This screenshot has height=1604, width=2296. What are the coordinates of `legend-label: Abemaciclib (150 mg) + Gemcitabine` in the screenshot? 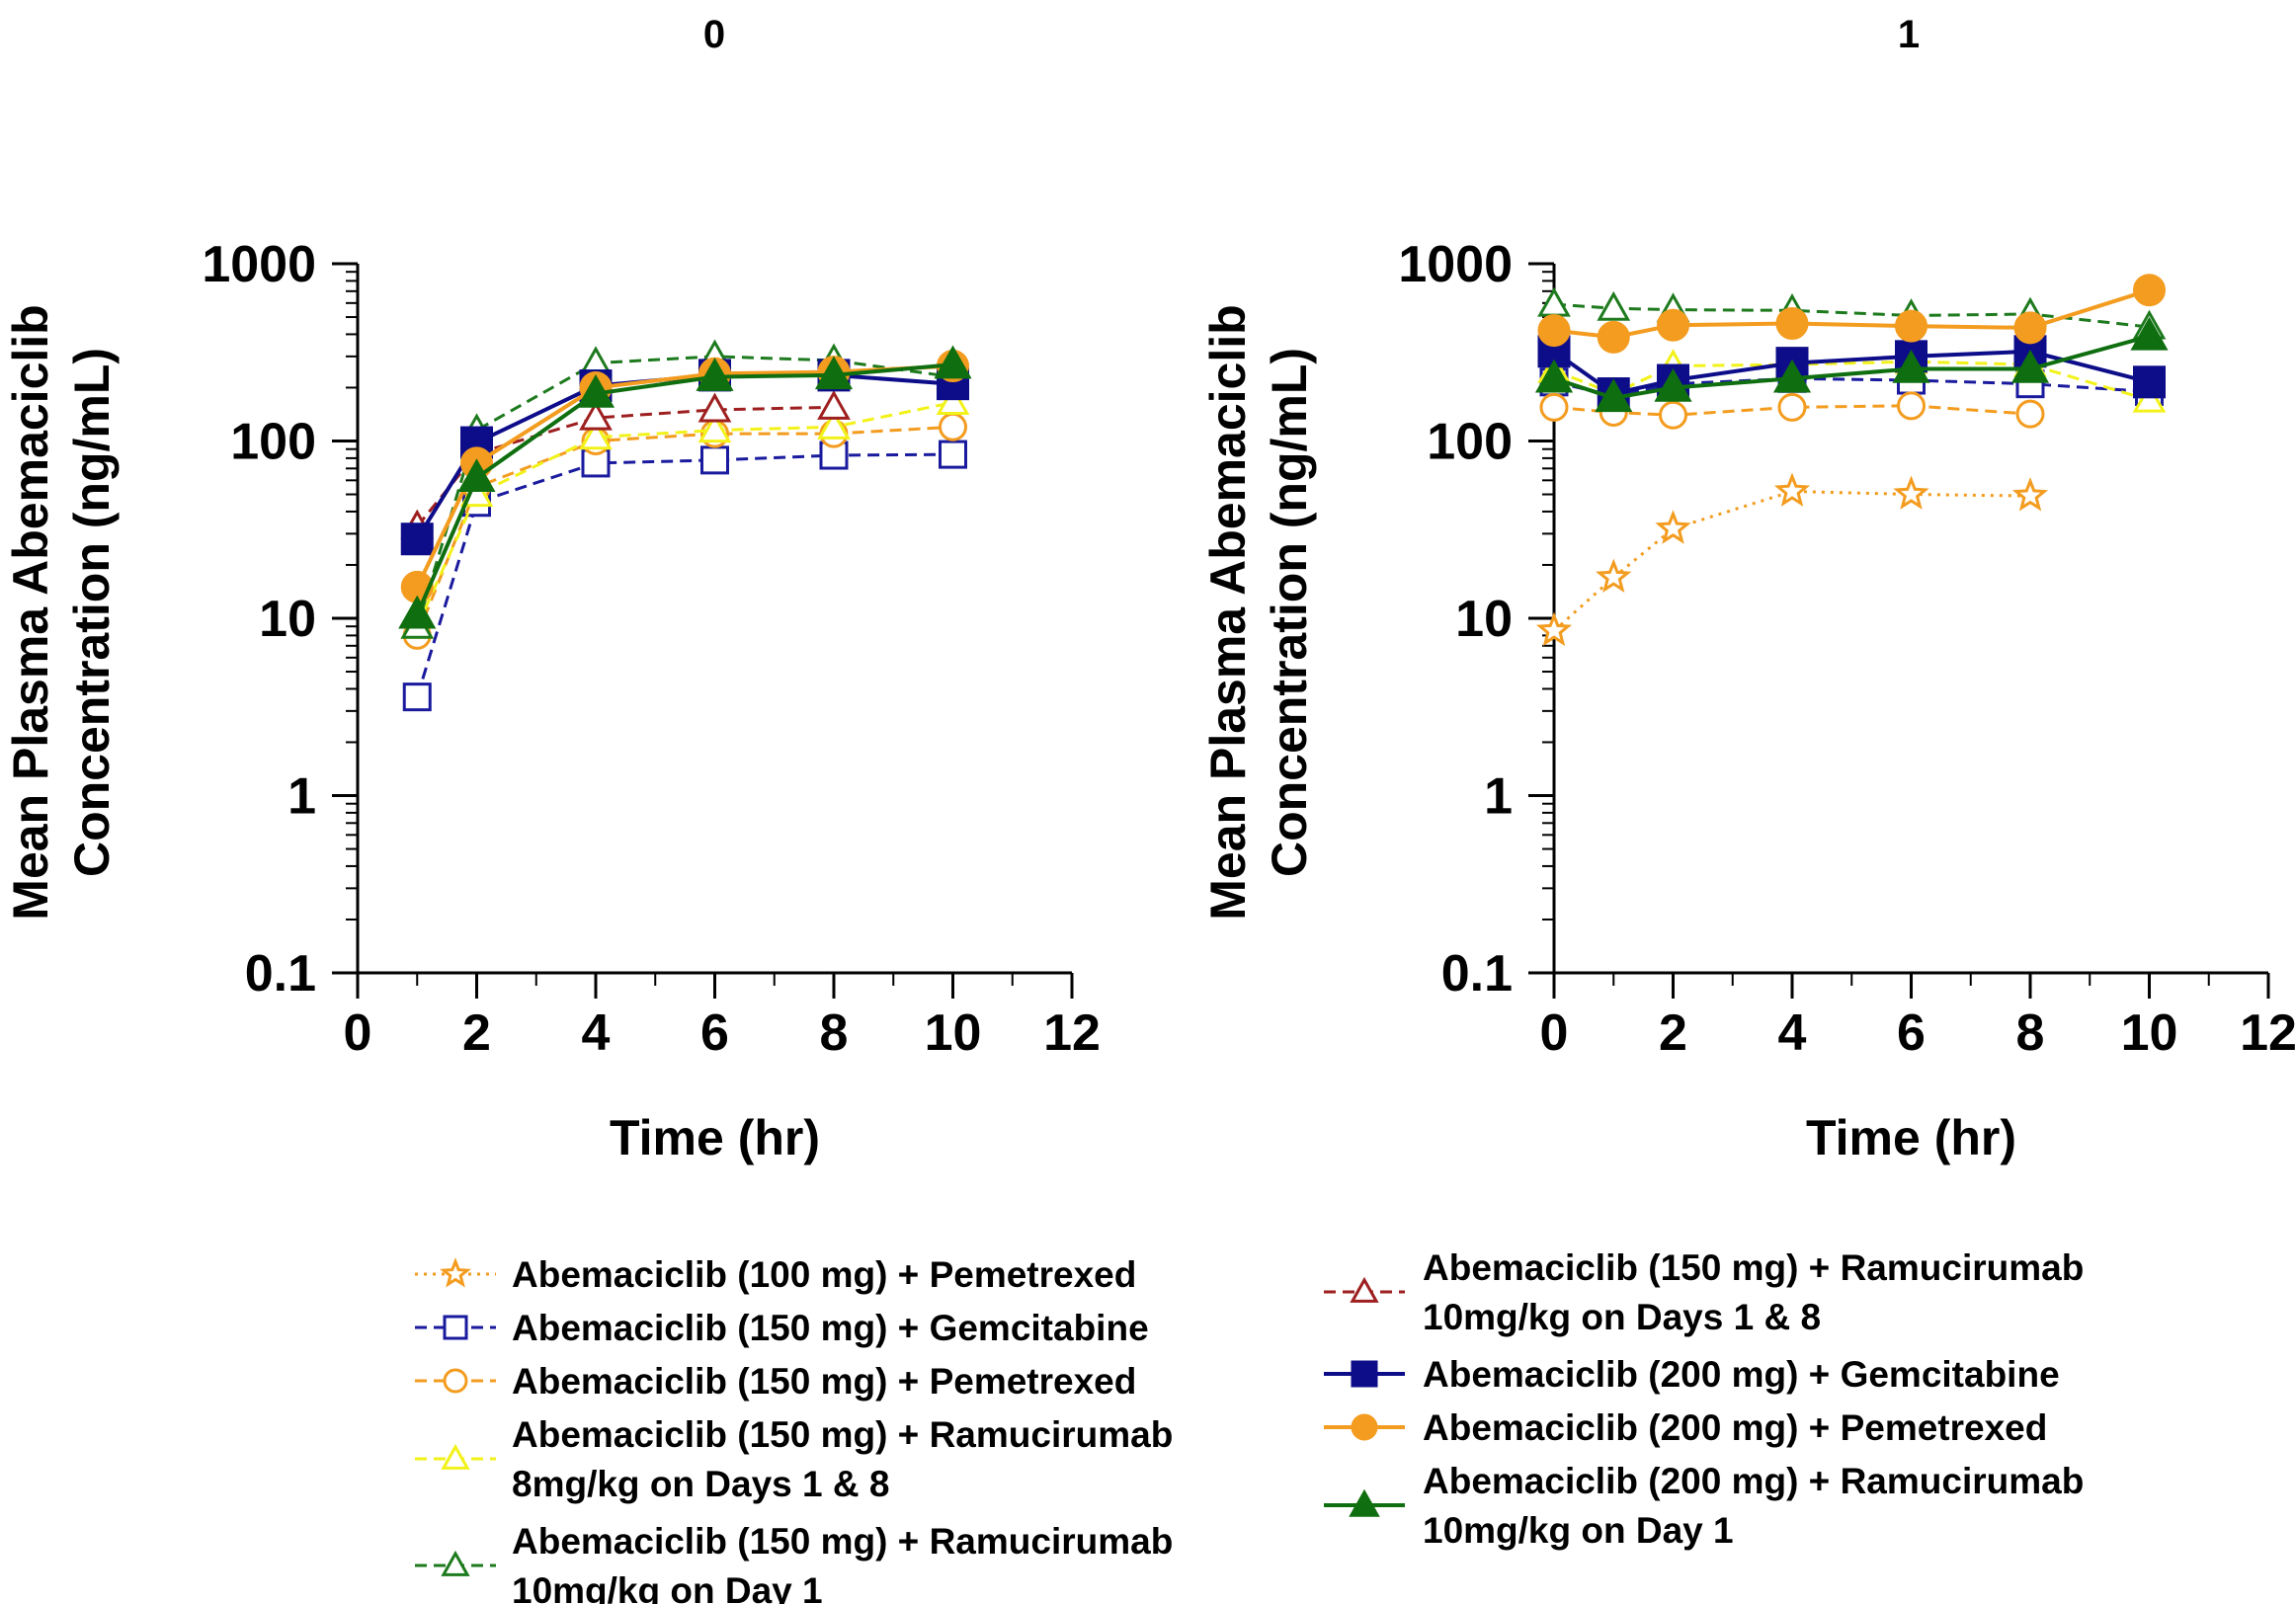 It's located at (830, 1328).